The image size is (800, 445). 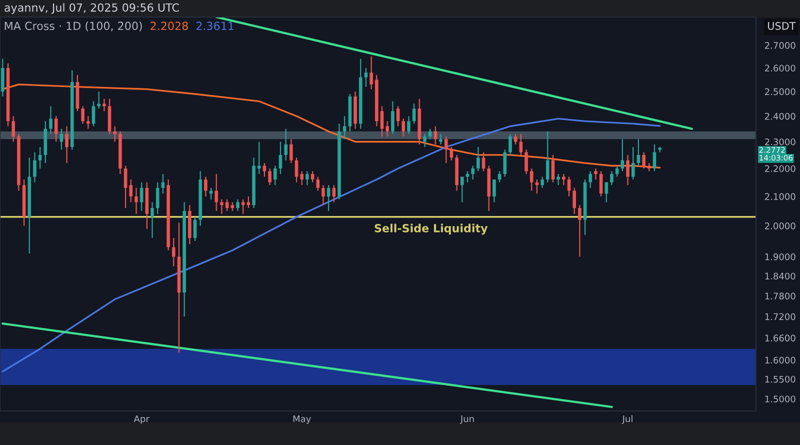 I want to click on y-tick-label: 1.5500, so click(x=780, y=379).